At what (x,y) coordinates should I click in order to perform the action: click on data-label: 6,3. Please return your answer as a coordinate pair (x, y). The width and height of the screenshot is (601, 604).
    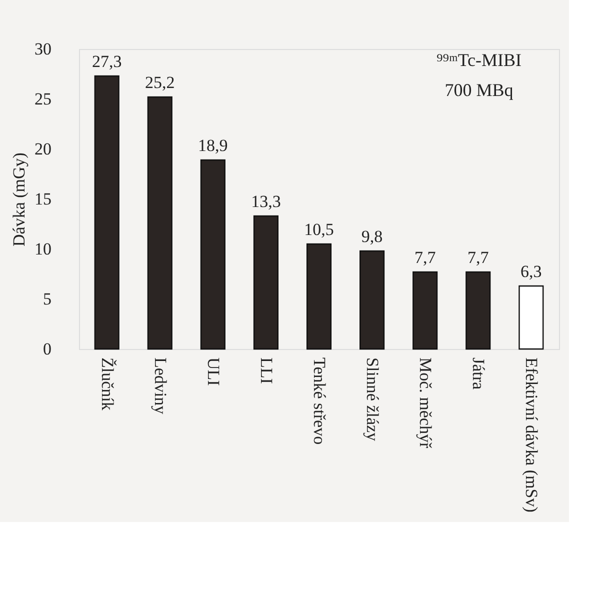
    Looking at the image, I should click on (531, 271).